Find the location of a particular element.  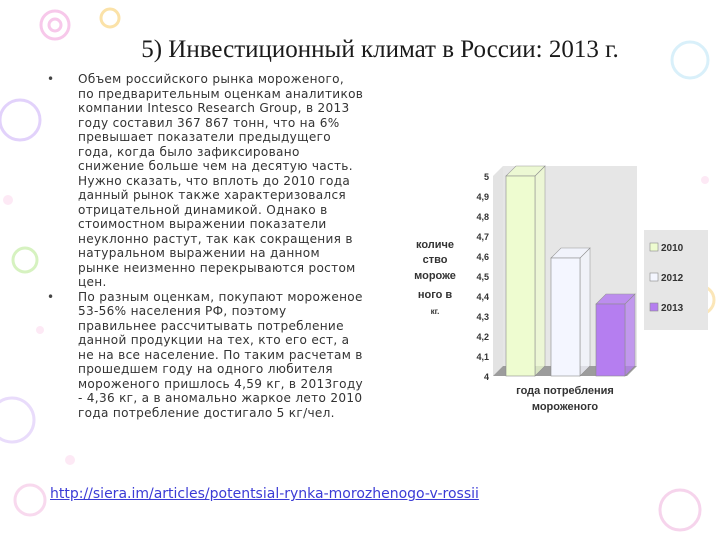

y-axis-label-line: количе is located at coordinates (435, 245).